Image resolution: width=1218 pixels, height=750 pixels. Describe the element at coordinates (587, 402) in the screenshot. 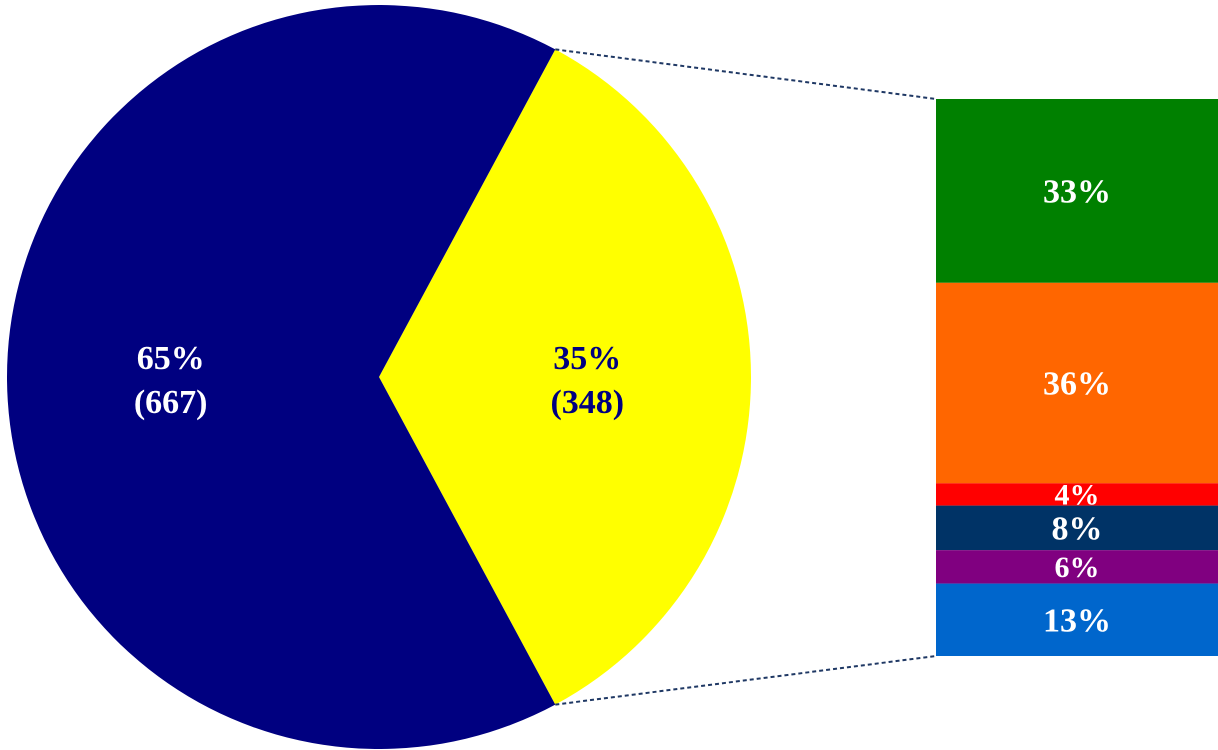

I see `pie-count-label-1: (348)` at that location.